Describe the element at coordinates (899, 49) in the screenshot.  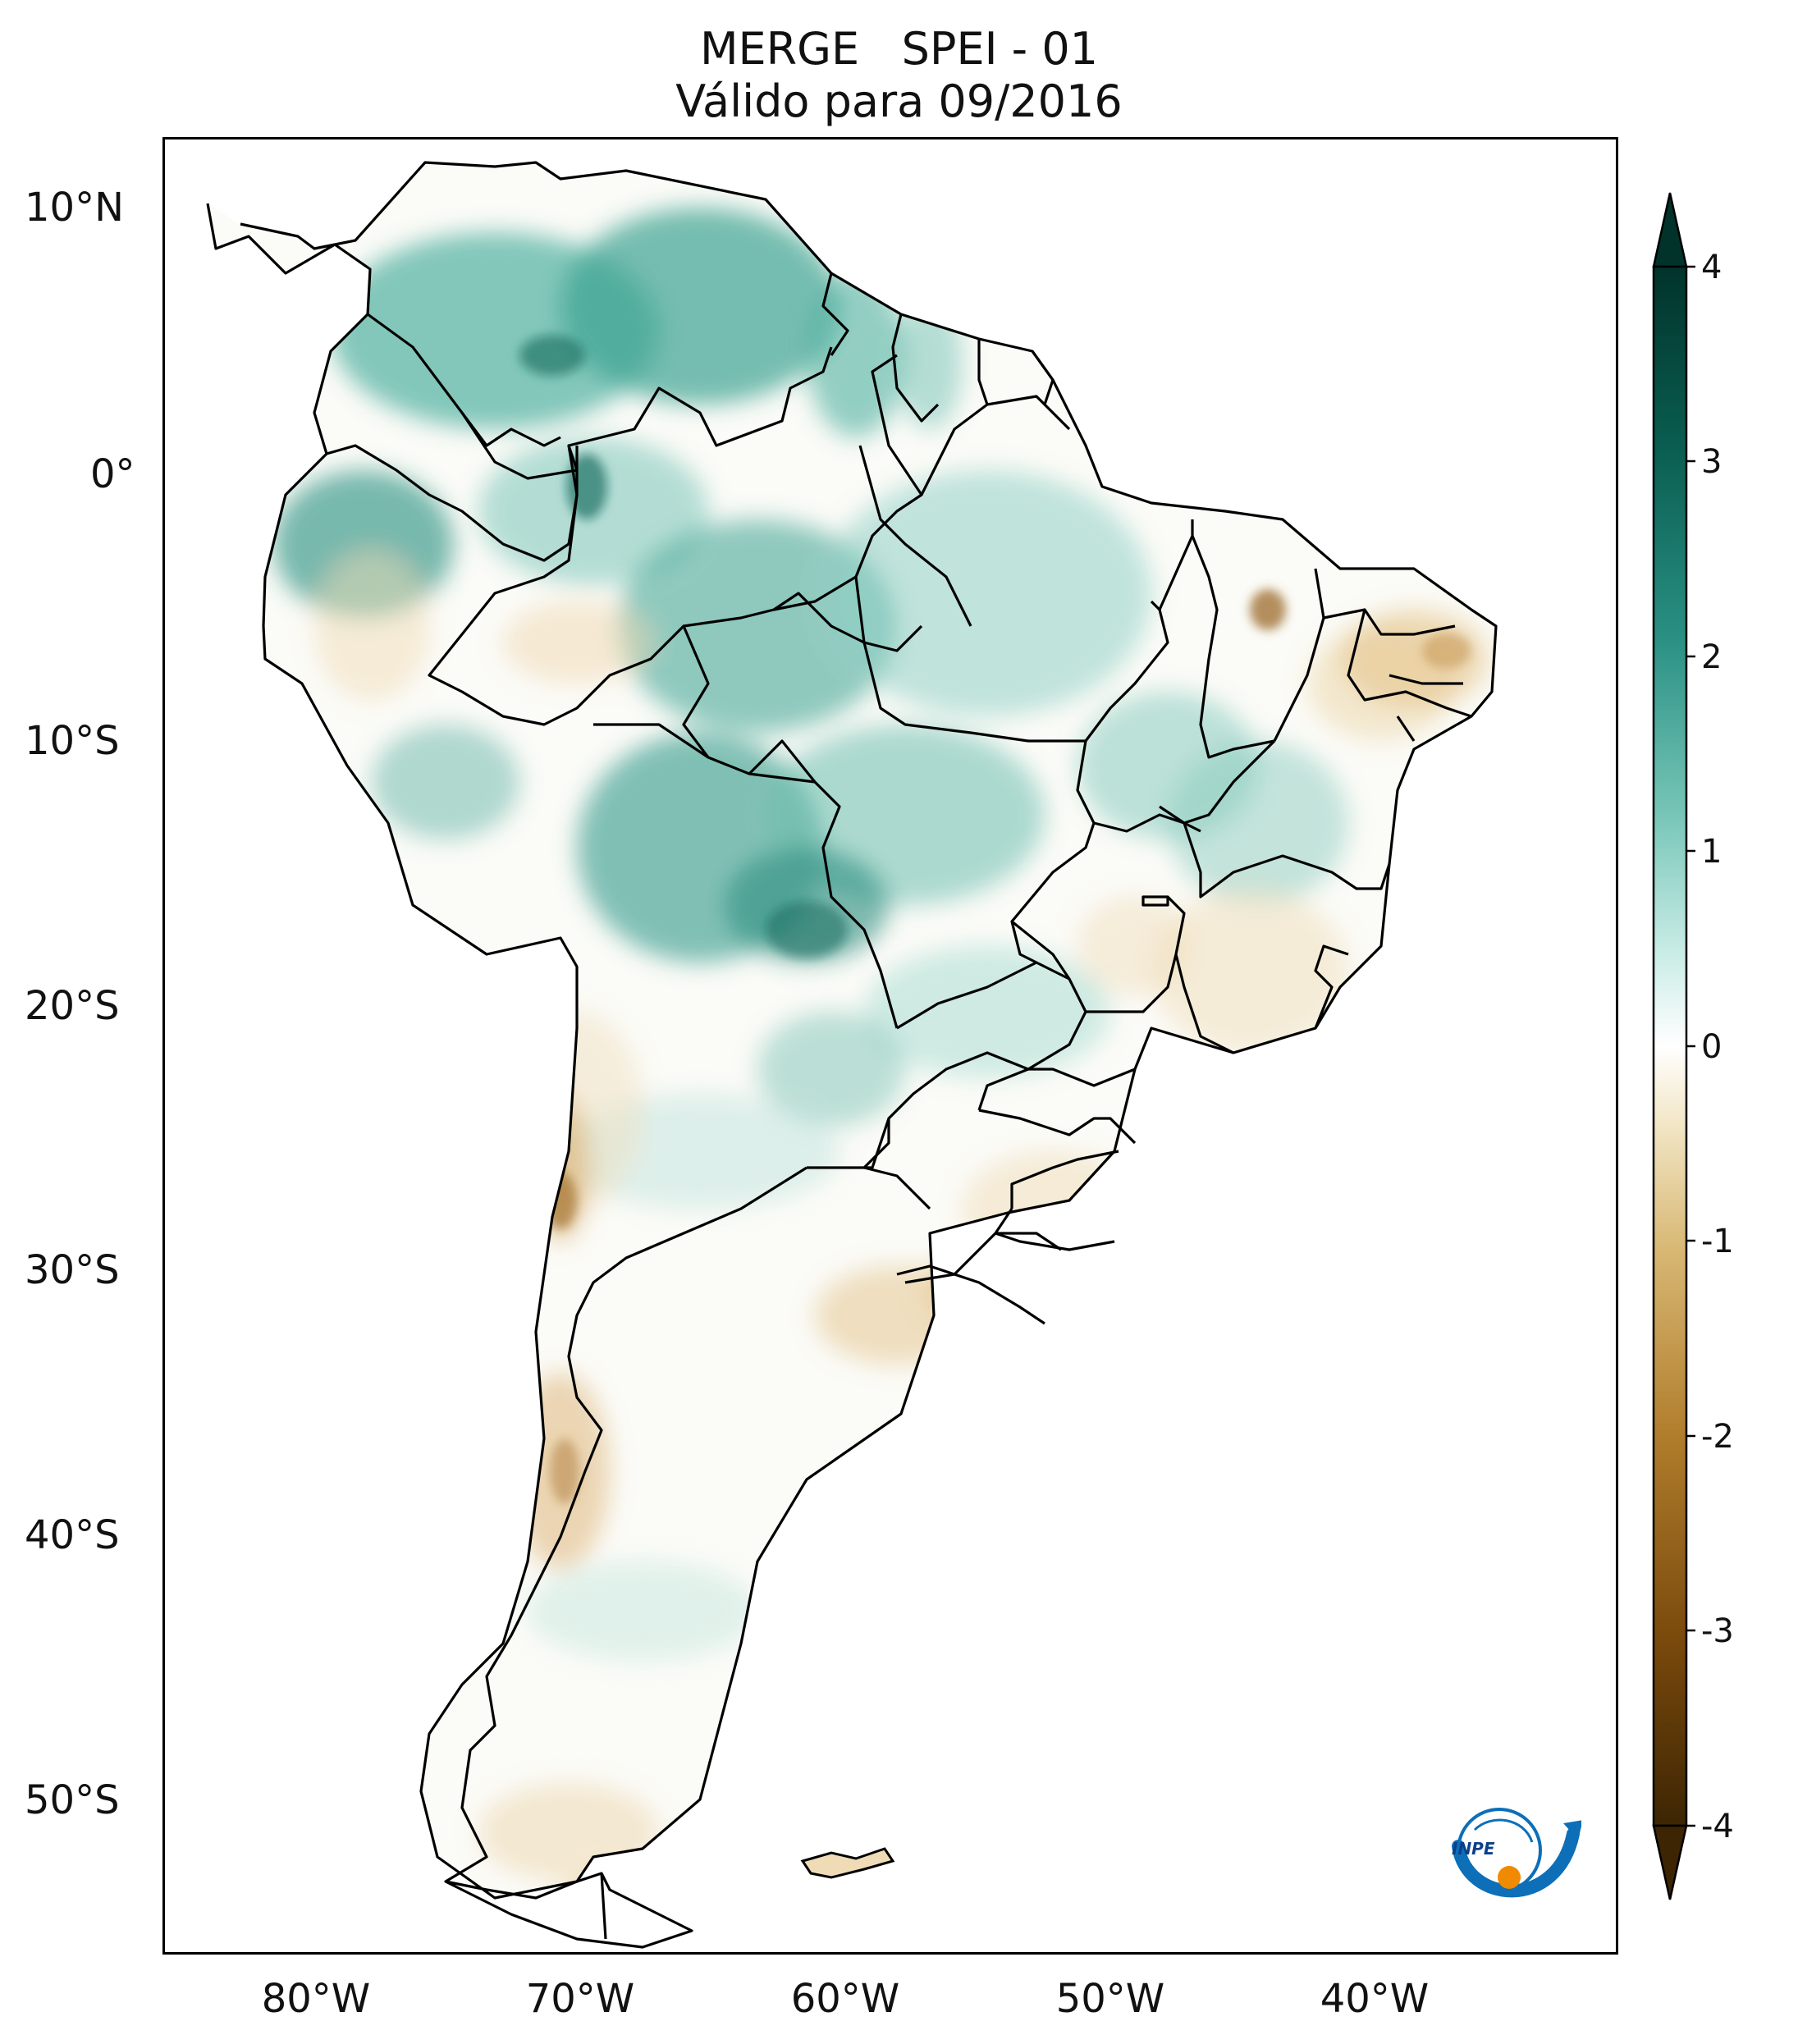
I see `map-title-line-1: MERGE SPEI - 01` at that location.